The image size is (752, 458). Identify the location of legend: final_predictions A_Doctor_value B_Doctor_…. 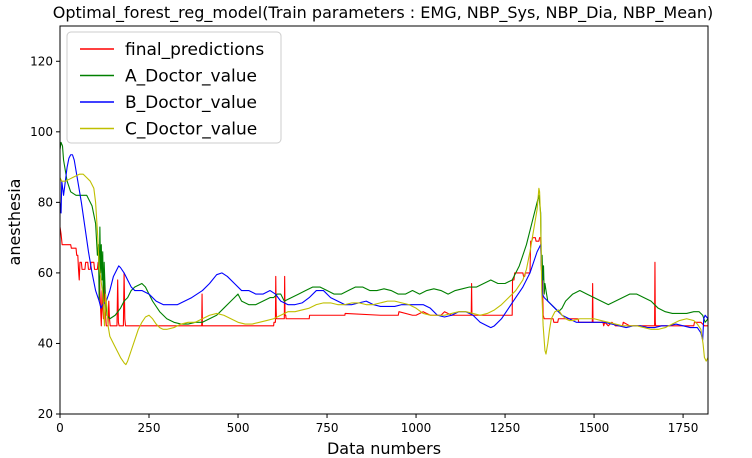
(174, 87).